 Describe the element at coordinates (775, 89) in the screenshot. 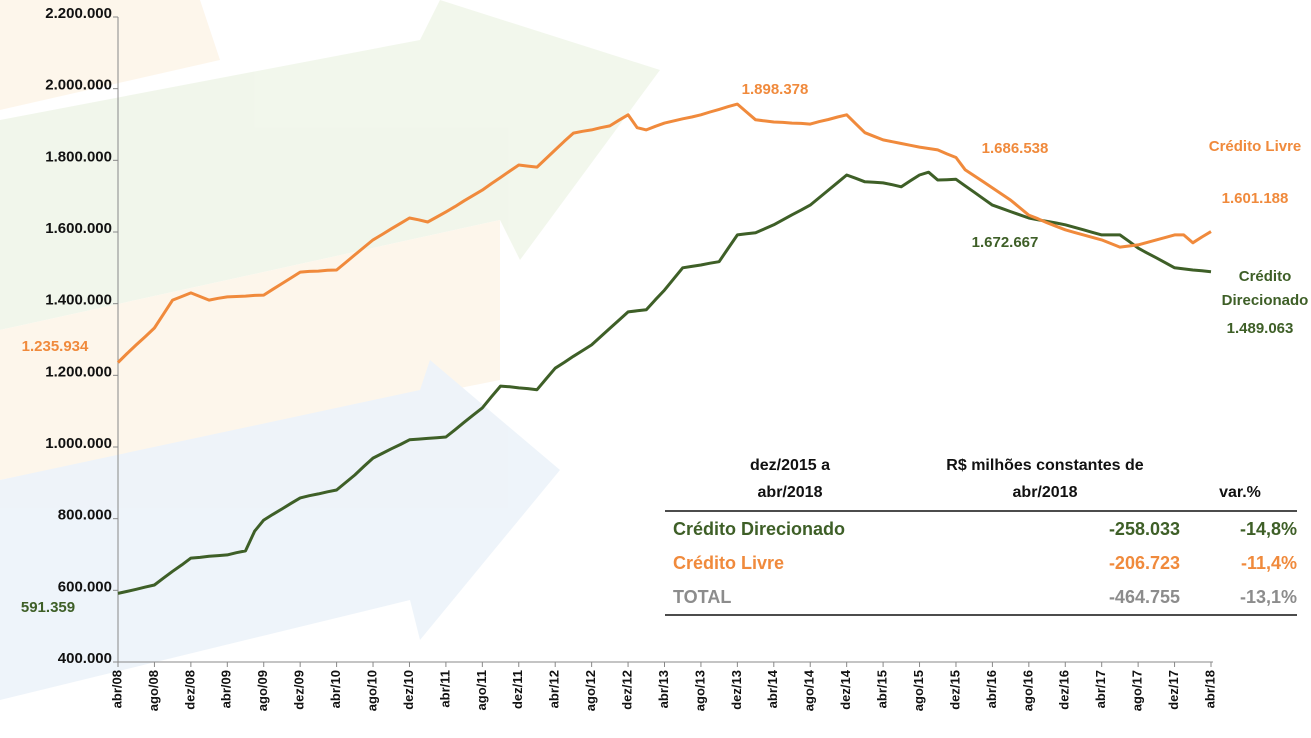

I see `annotation: 1.898.378` at that location.